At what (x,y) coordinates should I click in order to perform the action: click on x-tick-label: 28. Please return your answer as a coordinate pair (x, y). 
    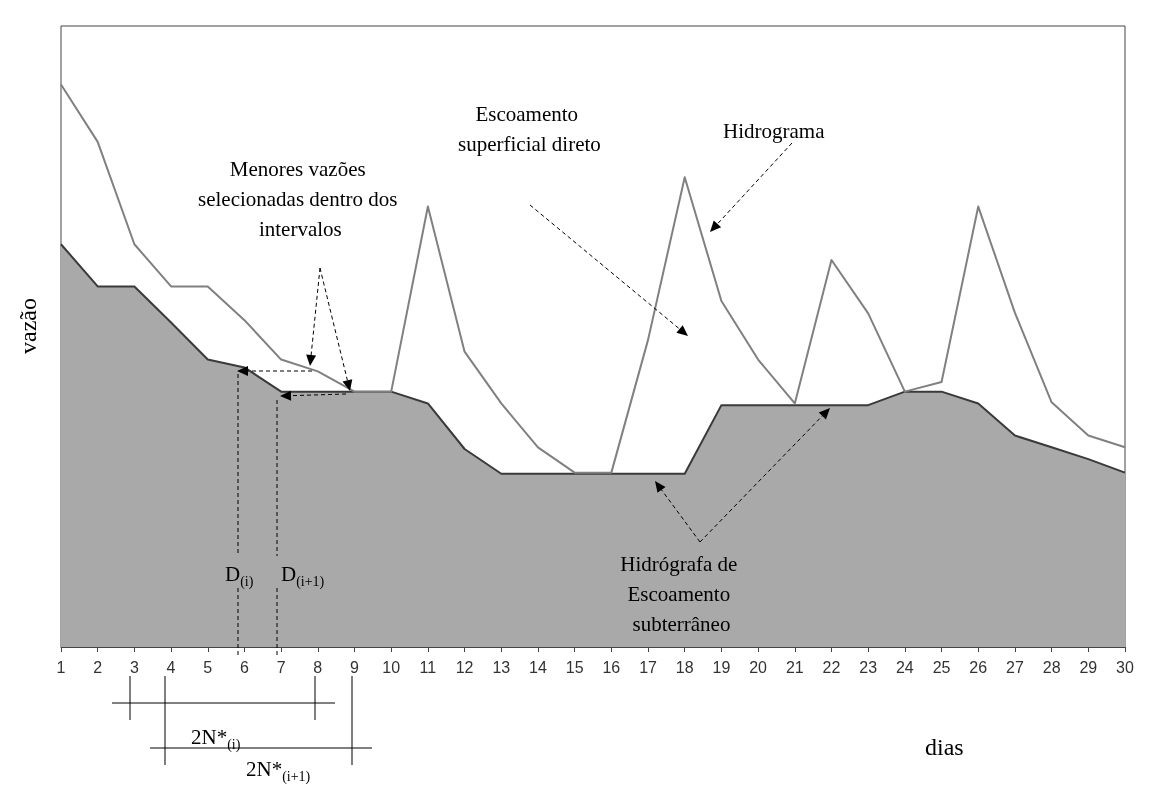
    Looking at the image, I should click on (1051, 667).